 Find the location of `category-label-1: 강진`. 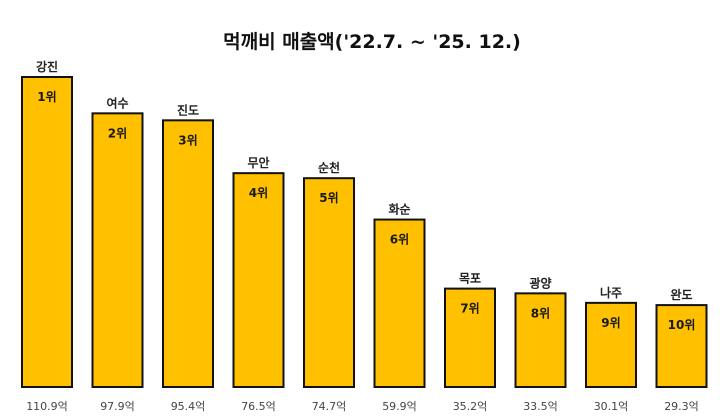

category-label-1: 강진 is located at coordinates (47, 66).